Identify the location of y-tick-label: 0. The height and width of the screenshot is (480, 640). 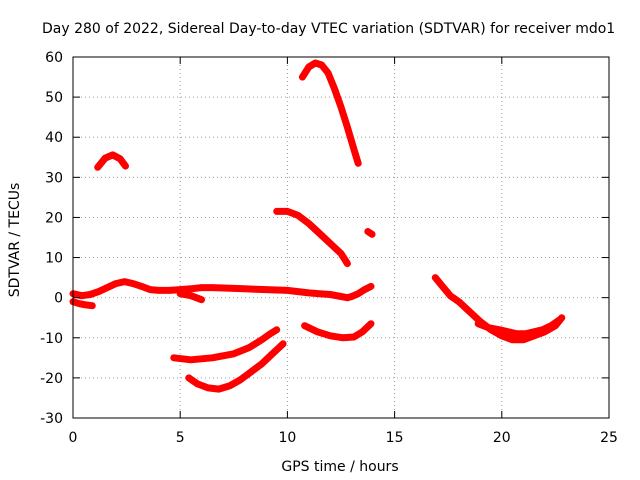
(58, 299).